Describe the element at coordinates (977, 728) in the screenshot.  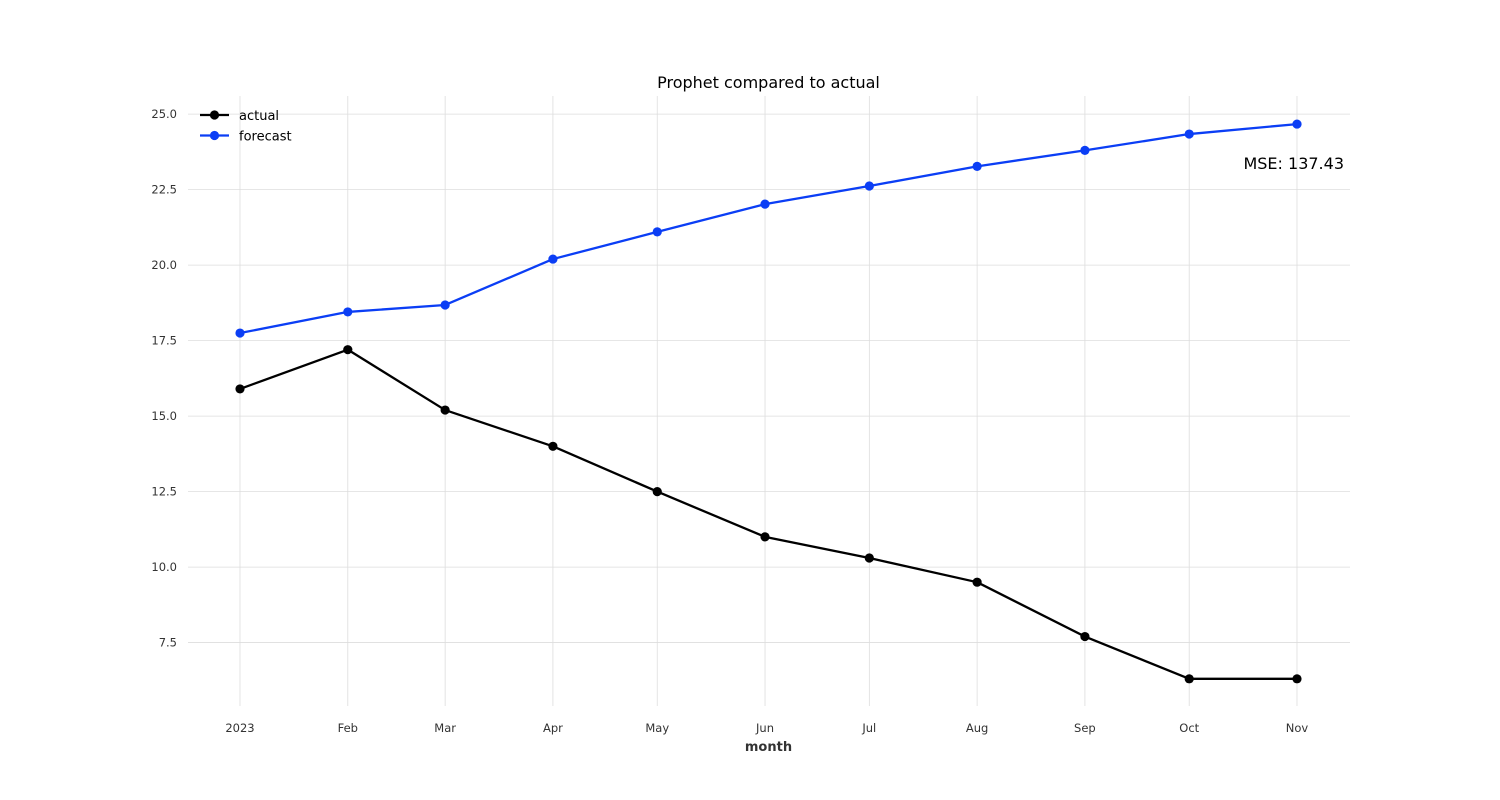
I see `x-tick-label: Aug` at that location.